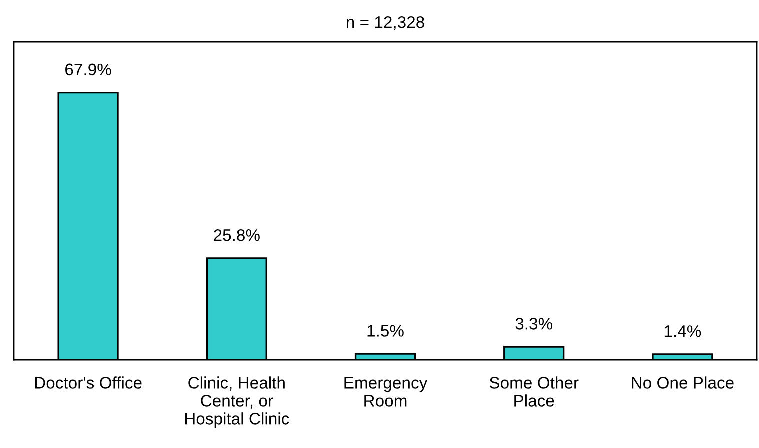 This screenshot has height=448, width=759. What do you see at coordinates (534, 324) in the screenshot?
I see `data-label: 3.3%` at bounding box center [534, 324].